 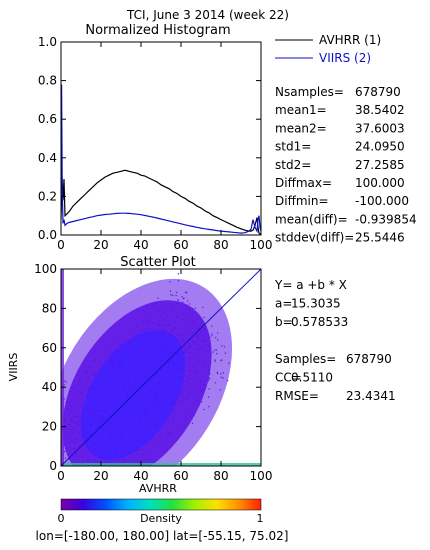 What do you see at coordinates (283, 304) in the screenshot?
I see `regression-label: a=` at bounding box center [283, 304].